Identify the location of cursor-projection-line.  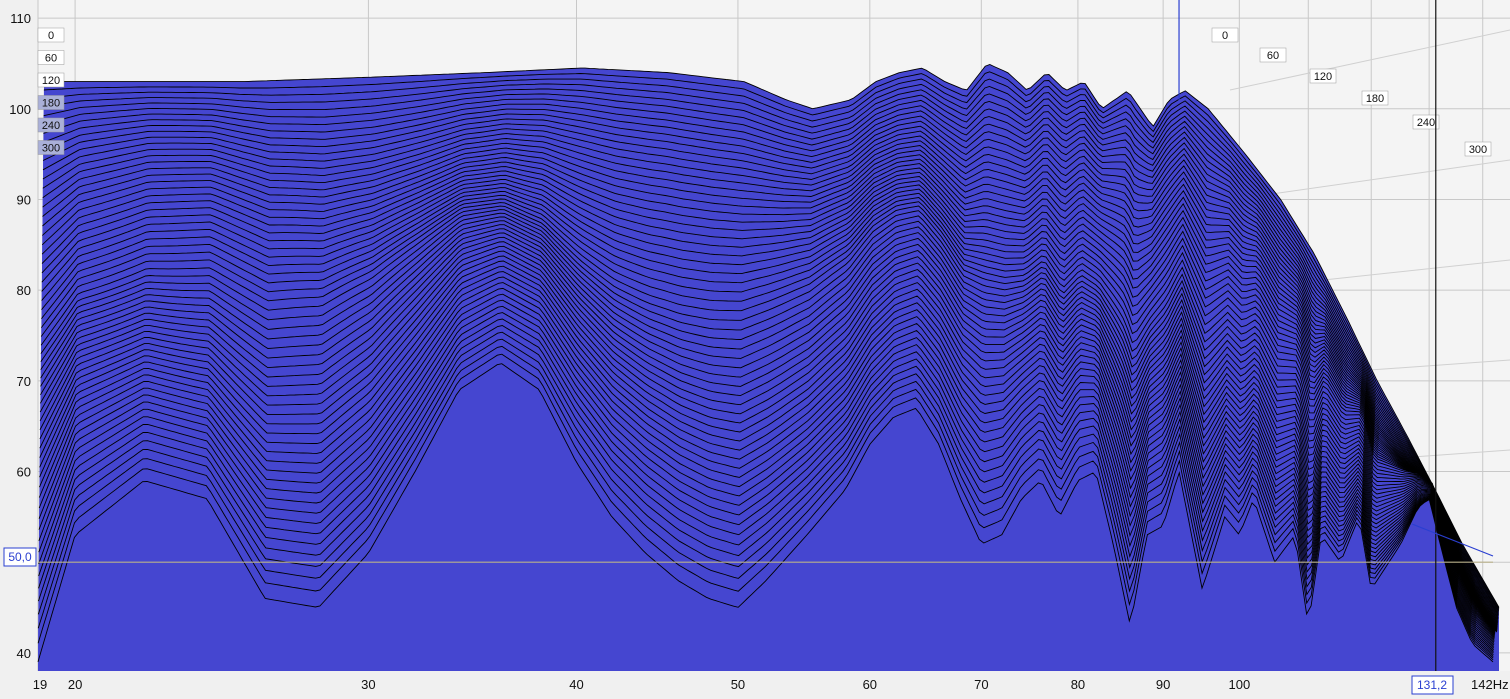
(1452, 540).